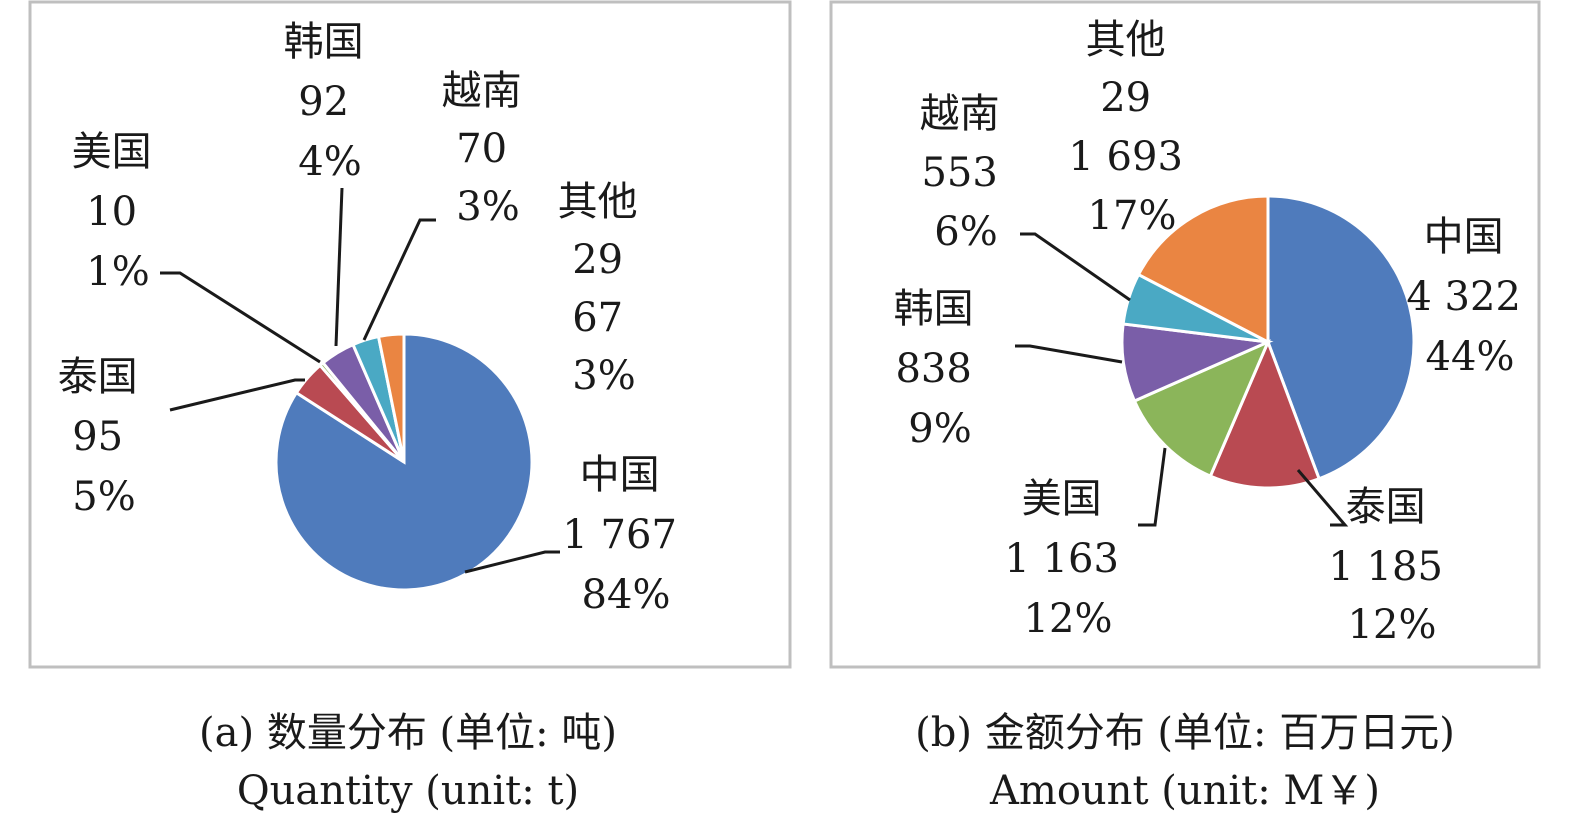  I want to click on label-b-thailand-percent: 12%, so click(1392, 625).